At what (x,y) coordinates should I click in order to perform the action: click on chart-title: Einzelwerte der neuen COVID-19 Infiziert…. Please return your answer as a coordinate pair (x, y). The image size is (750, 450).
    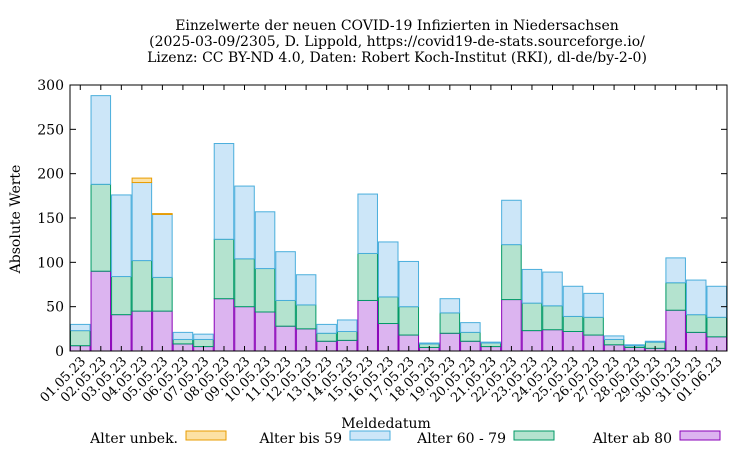
    Looking at the image, I should click on (397, 42).